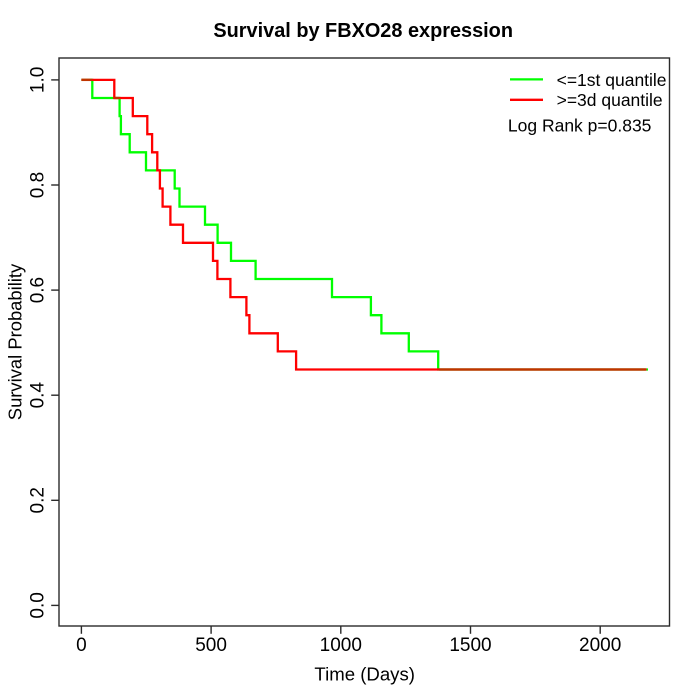 The image size is (700, 700). What do you see at coordinates (38, 605) in the screenshot?
I see `svg-text: 0.0` at bounding box center [38, 605].